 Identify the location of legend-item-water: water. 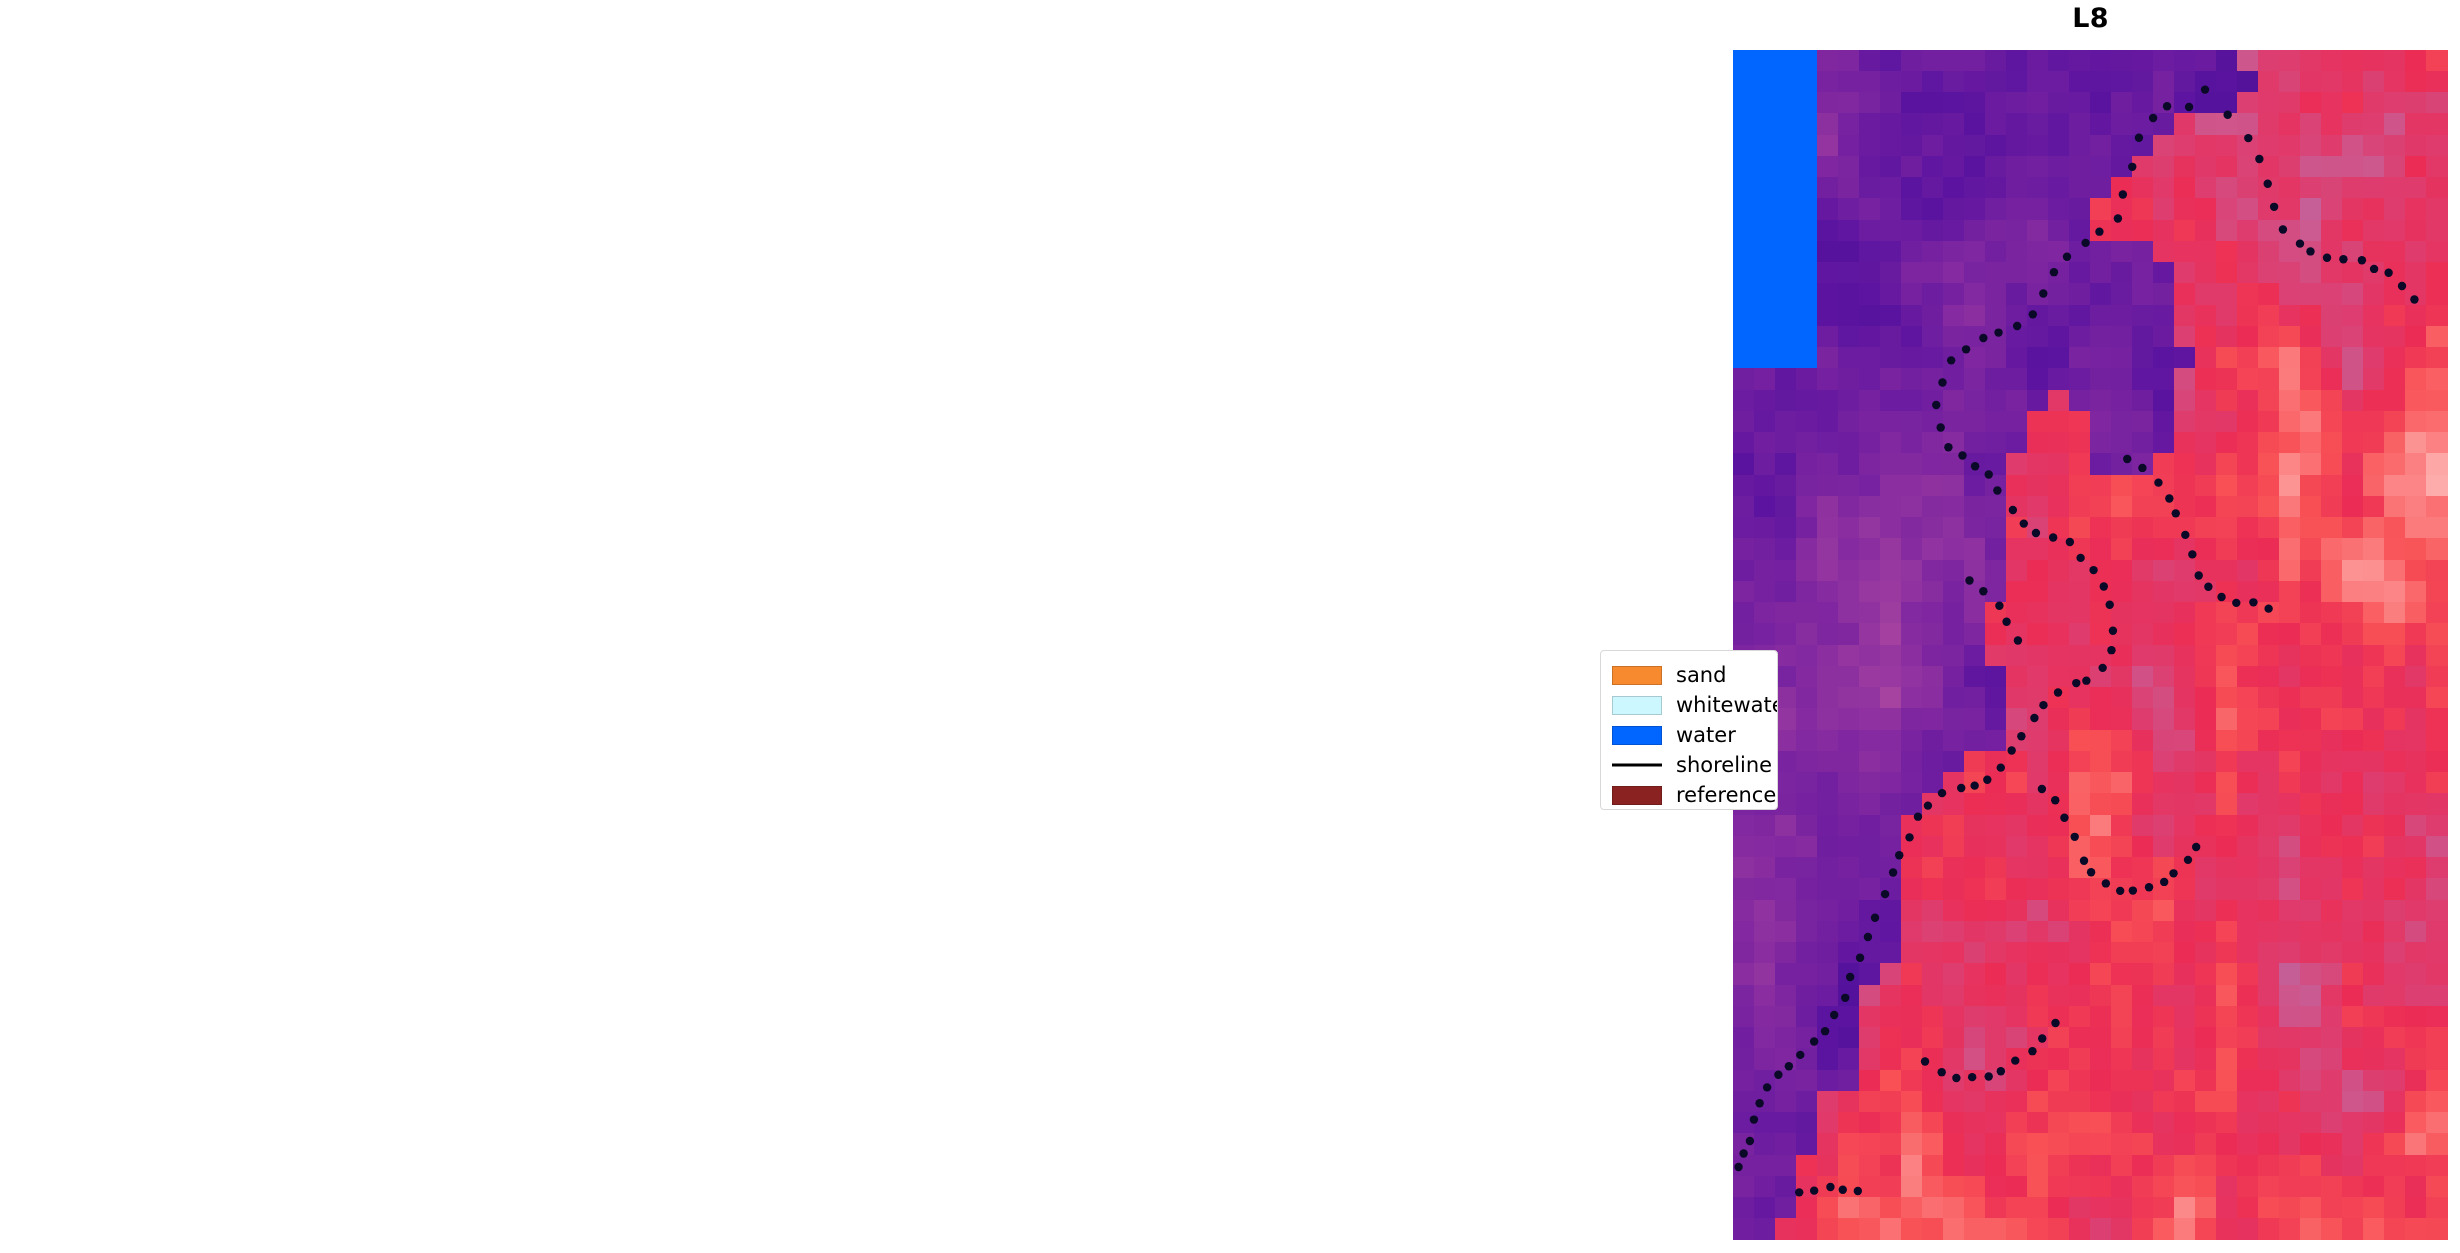
(1689, 735).